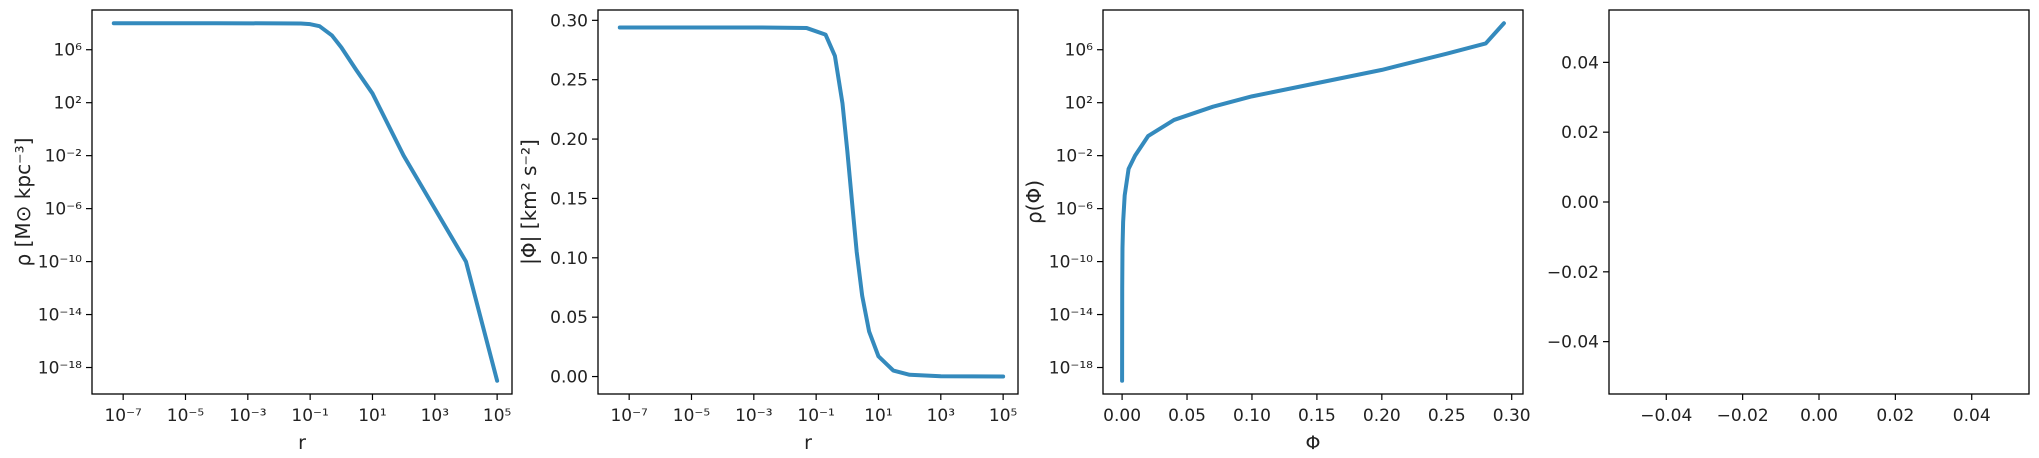 The height and width of the screenshot is (458, 2039). What do you see at coordinates (1317, 416) in the screenshot?
I see `x-tick-label: 0.15` at bounding box center [1317, 416].